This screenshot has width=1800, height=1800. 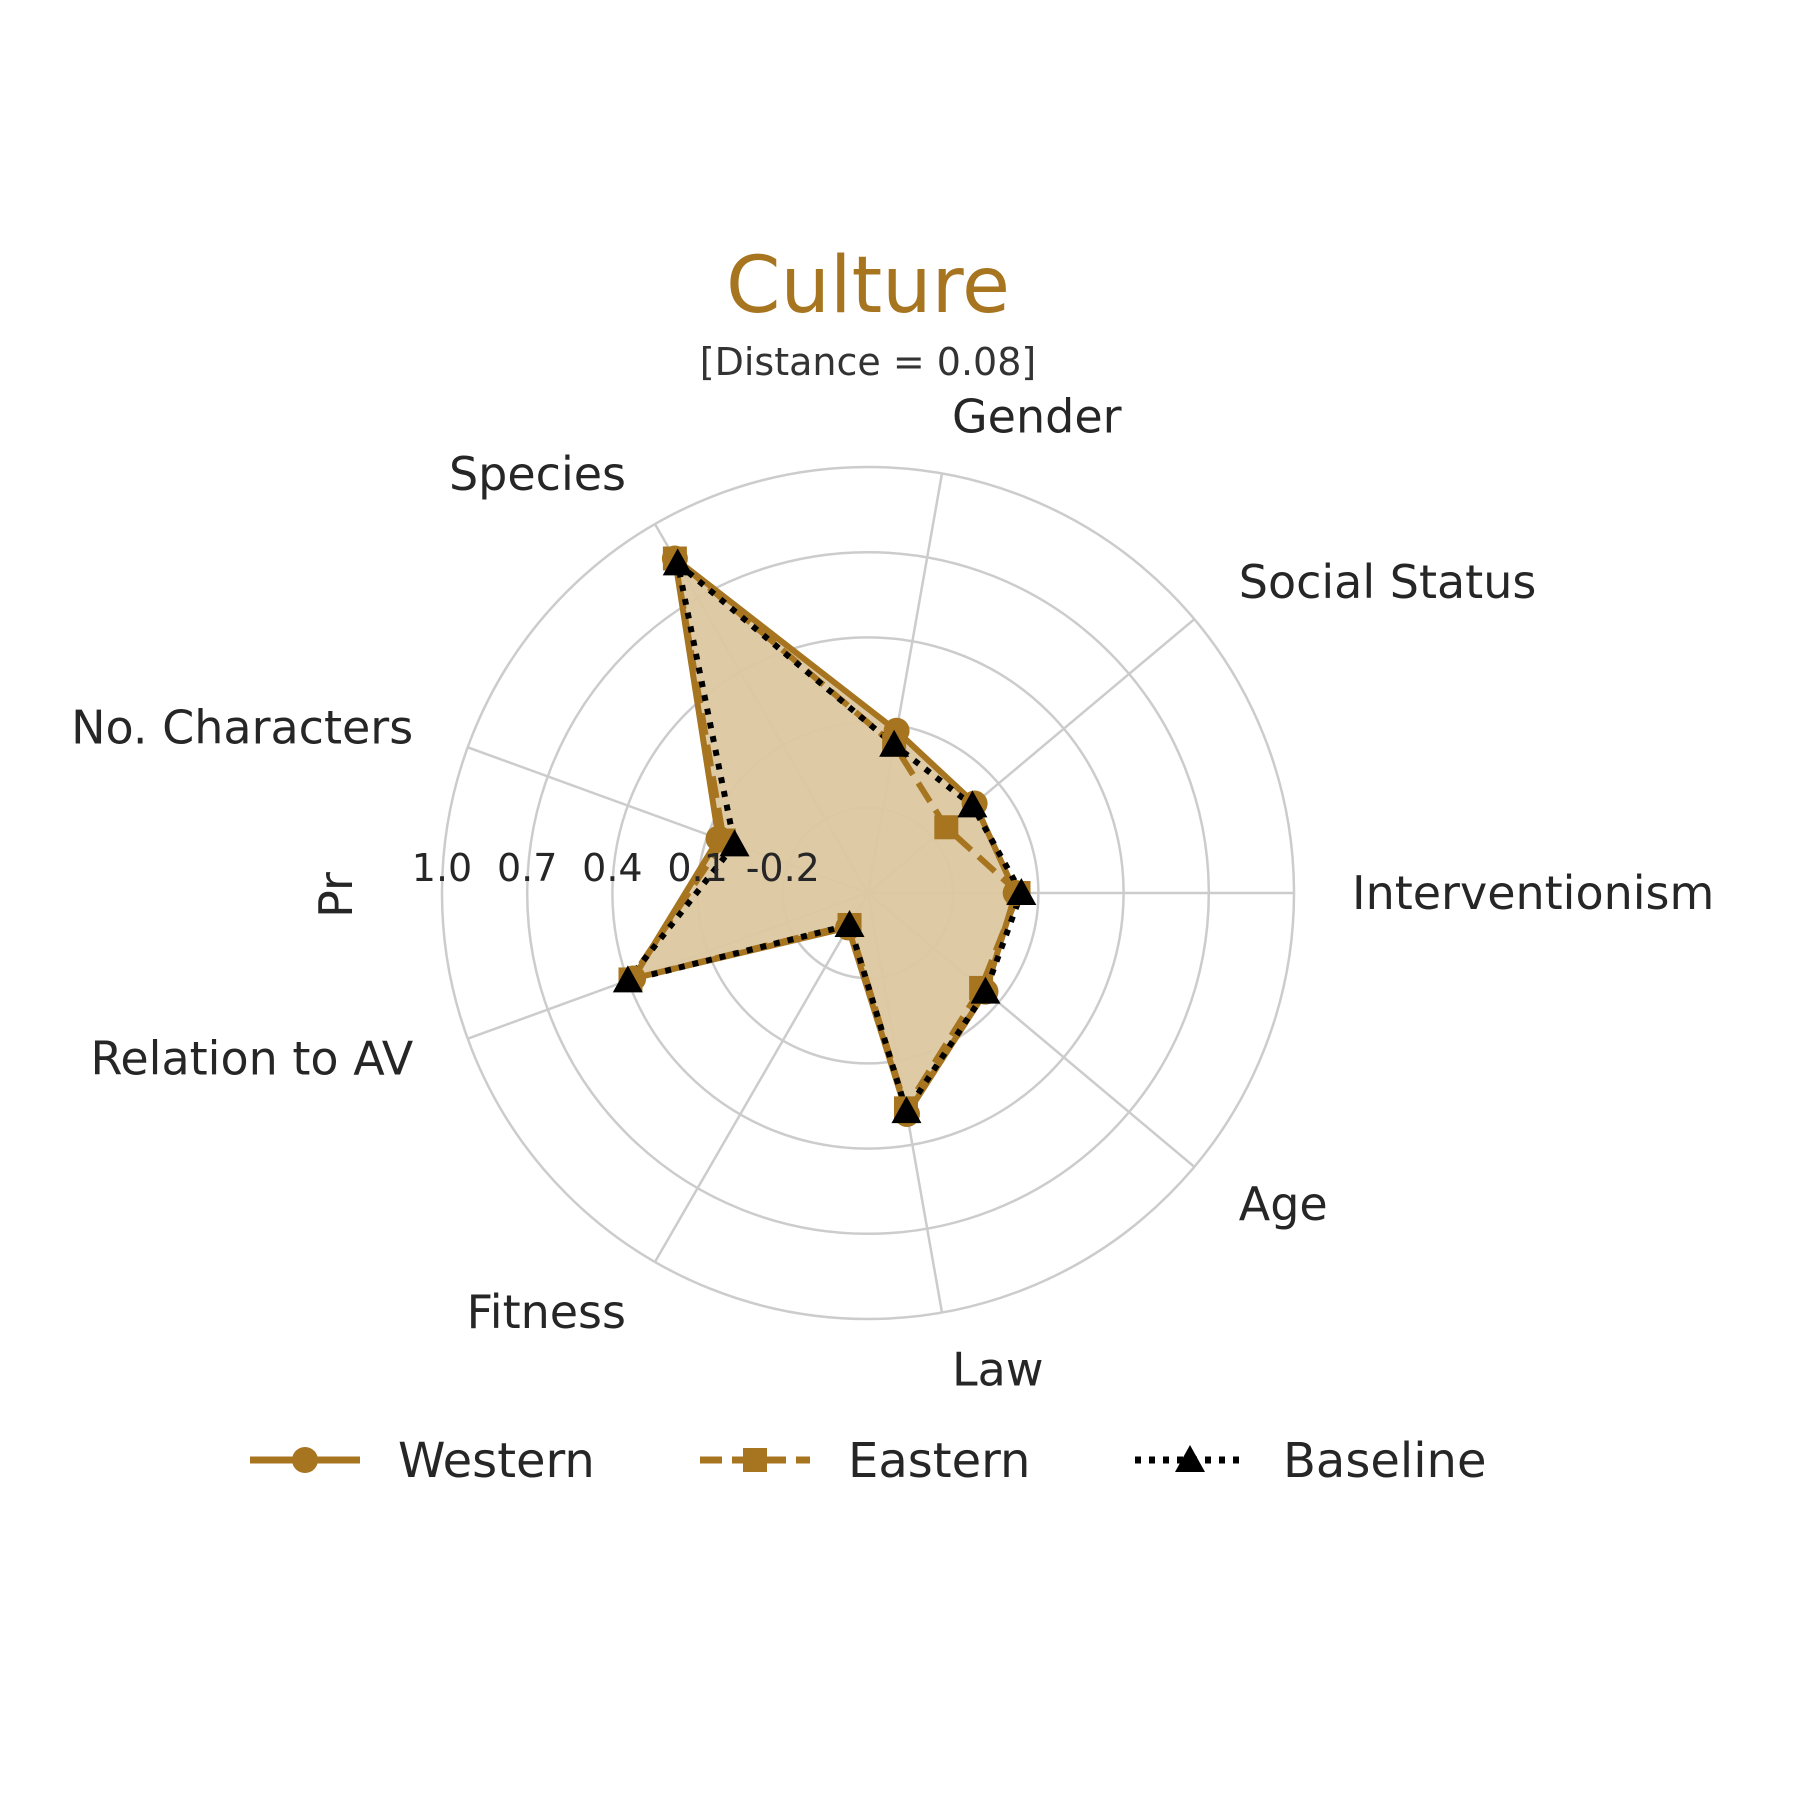 What do you see at coordinates (305, 1460) in the screenshot?
I see `legend-marker-western` at bounding box center [305, 1460].